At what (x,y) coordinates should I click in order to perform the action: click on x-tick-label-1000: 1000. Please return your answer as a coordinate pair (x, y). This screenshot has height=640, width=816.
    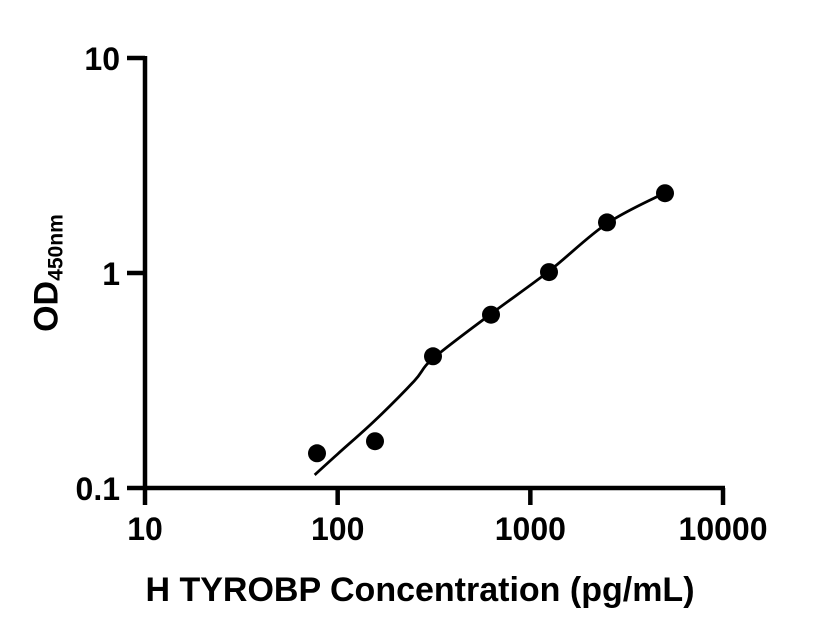
    Looking at the image, I should click on (530, 529).